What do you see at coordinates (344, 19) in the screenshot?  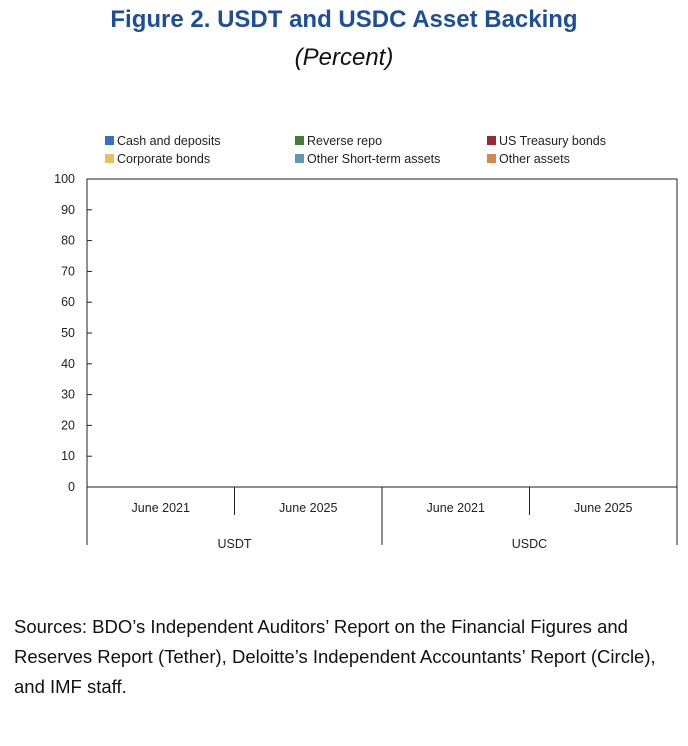 I see `figure-title: Figure 2. USDT and USDC Asset Backing` at bounding box center [344, 19].